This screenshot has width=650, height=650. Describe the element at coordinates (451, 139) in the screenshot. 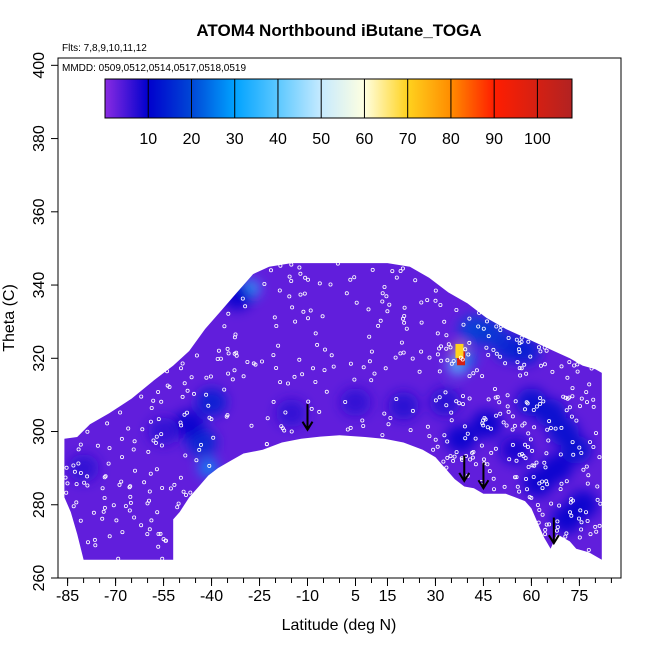

I see `colorbar-tick-label: 80` at that location.